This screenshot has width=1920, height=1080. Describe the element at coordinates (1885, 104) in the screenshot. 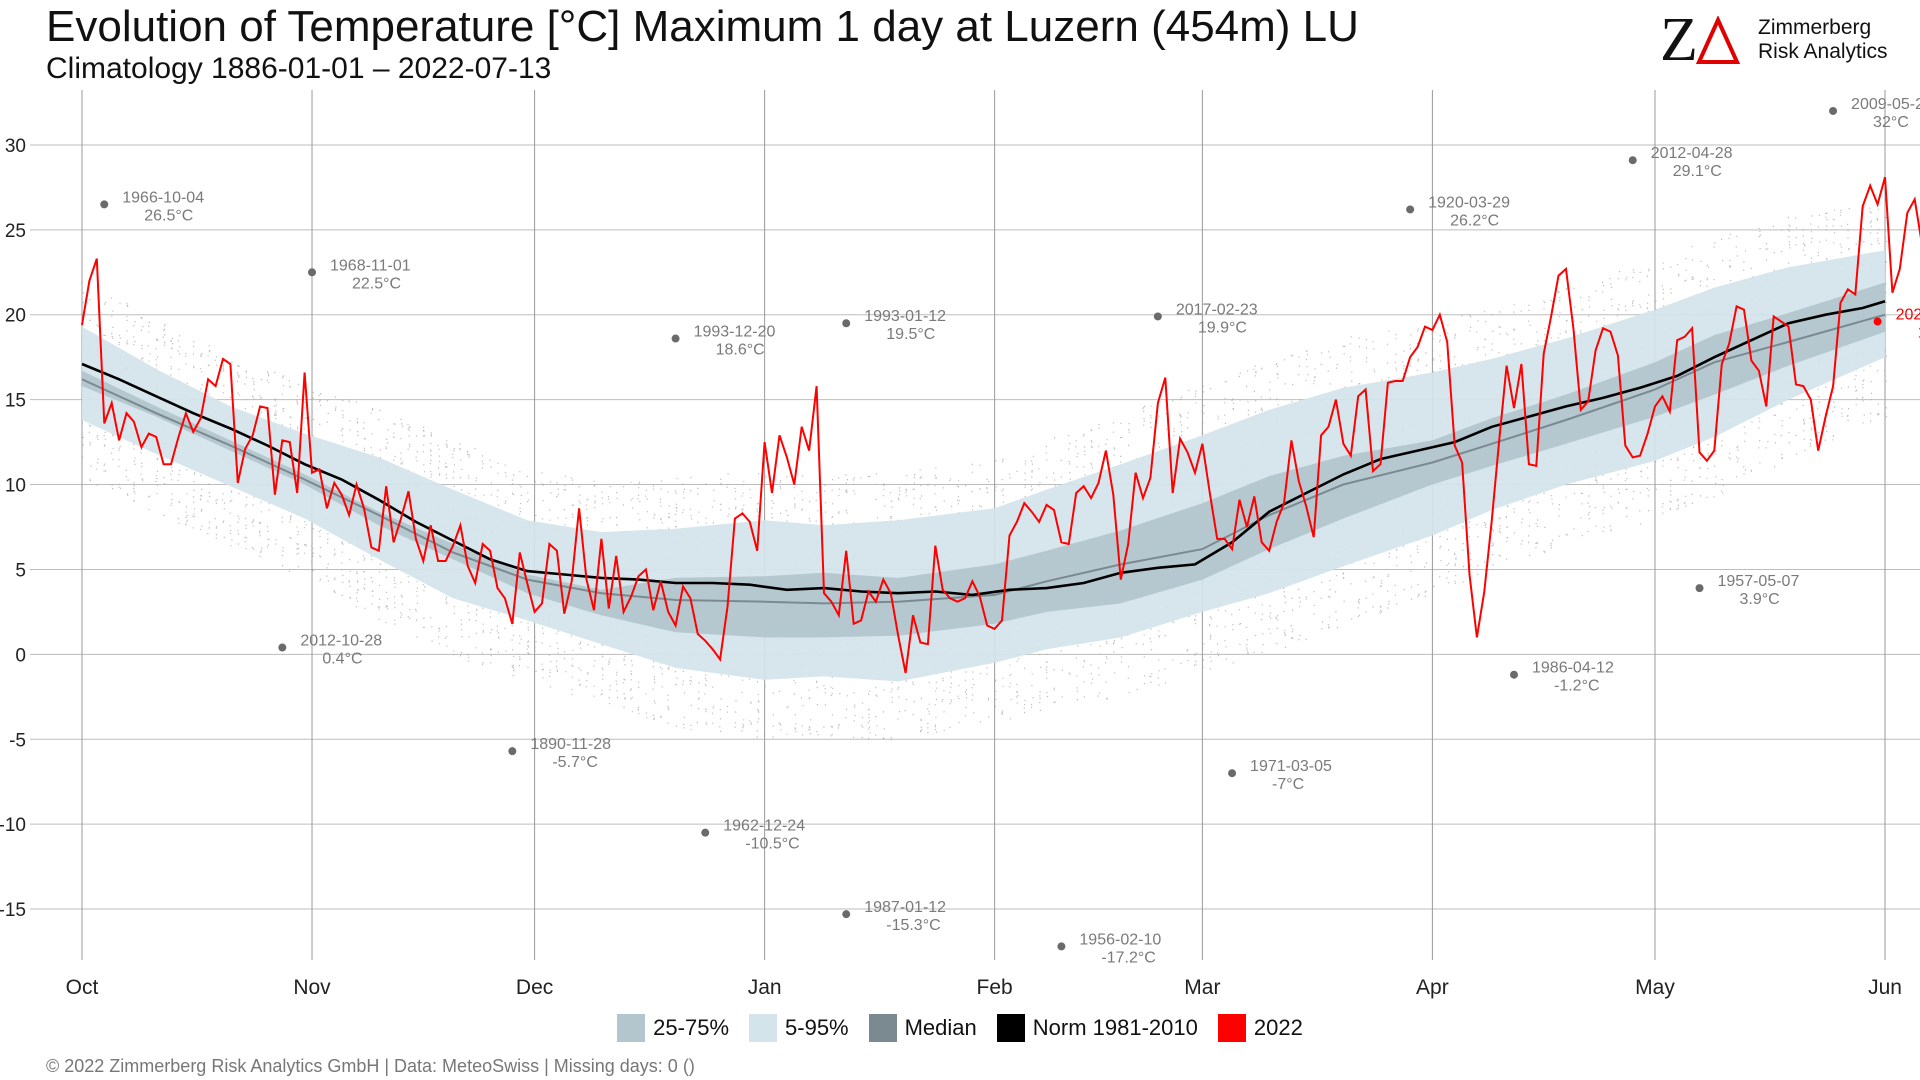

I see `record-date-label: 2009-05-25` at that location.